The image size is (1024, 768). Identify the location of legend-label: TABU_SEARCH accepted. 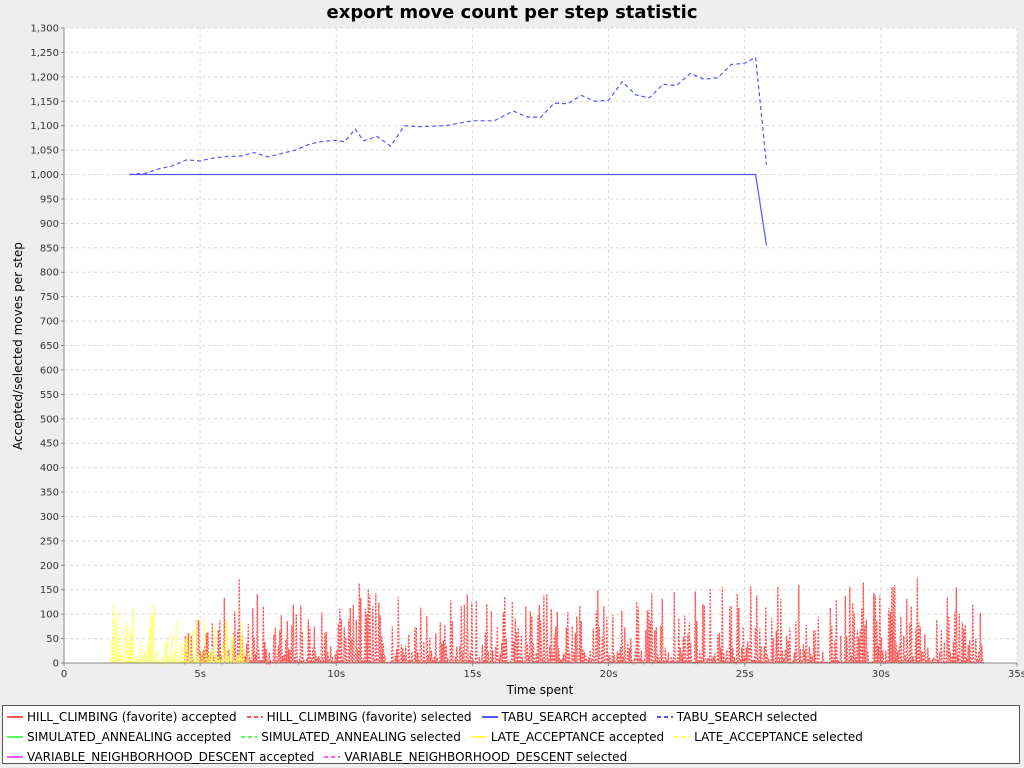
(574, 717).